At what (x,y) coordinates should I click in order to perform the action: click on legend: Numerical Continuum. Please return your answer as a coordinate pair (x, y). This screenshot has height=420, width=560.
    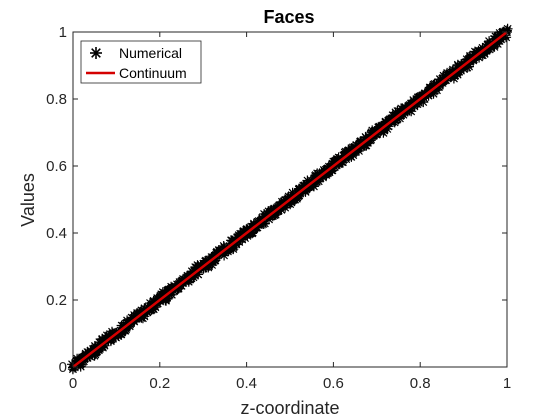
    Looking at the image, I should click on (141, 62).